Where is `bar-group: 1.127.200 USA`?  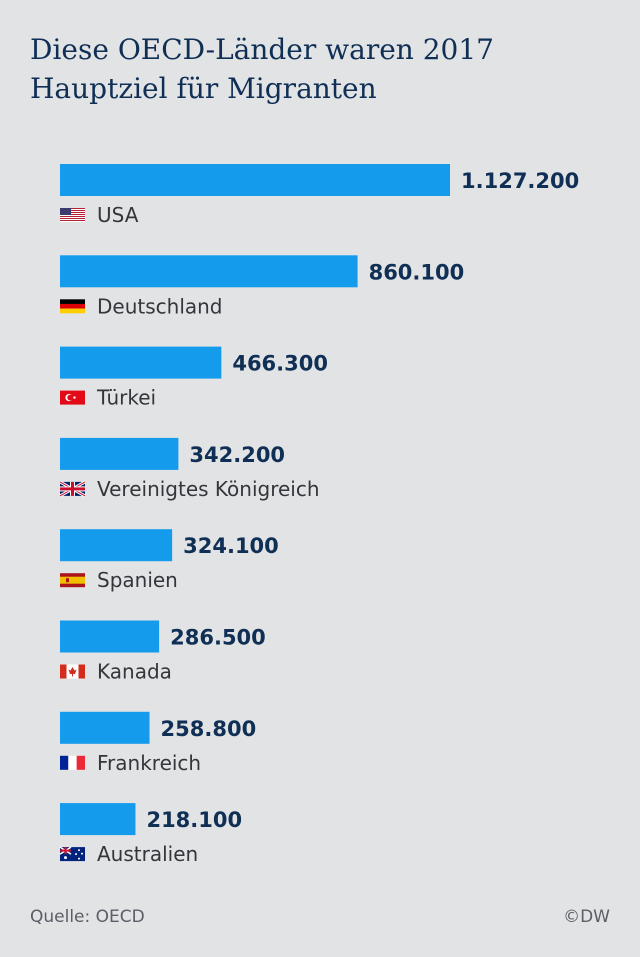
bar-group: 1.127.200 USA is located at coordinates (319, 195).